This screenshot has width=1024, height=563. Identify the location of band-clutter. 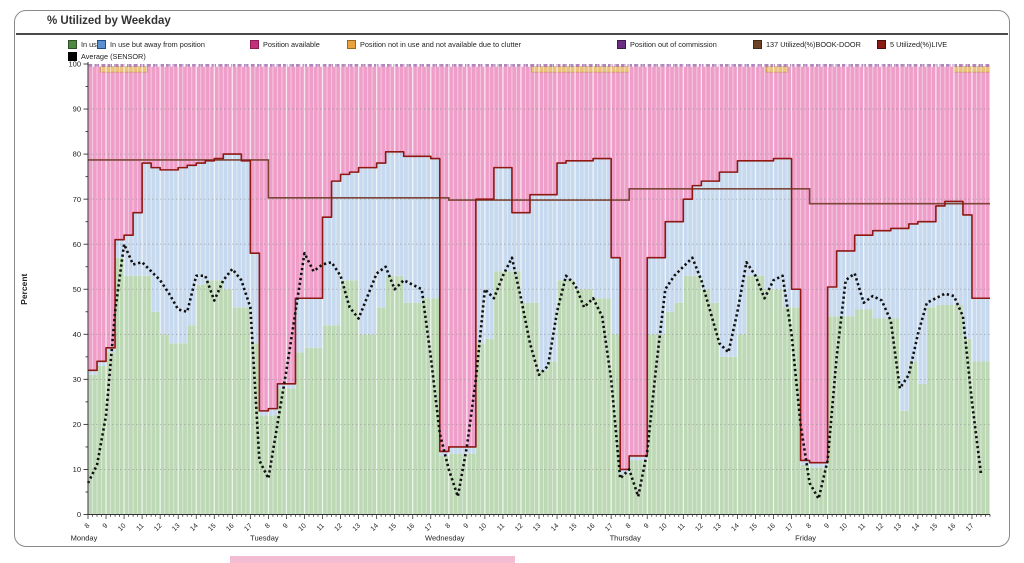
(580, 69).